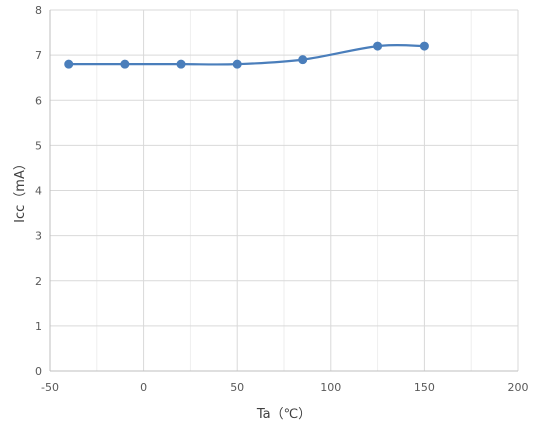 Image resolution: width=539 pixels, height=425 pixels. I want to click on x-tick-label: -50, so click(50, 387).